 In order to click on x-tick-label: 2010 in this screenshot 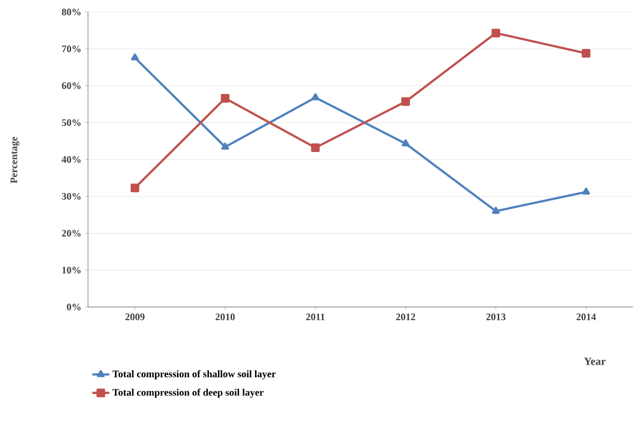, I will do `click(225, 317)`.